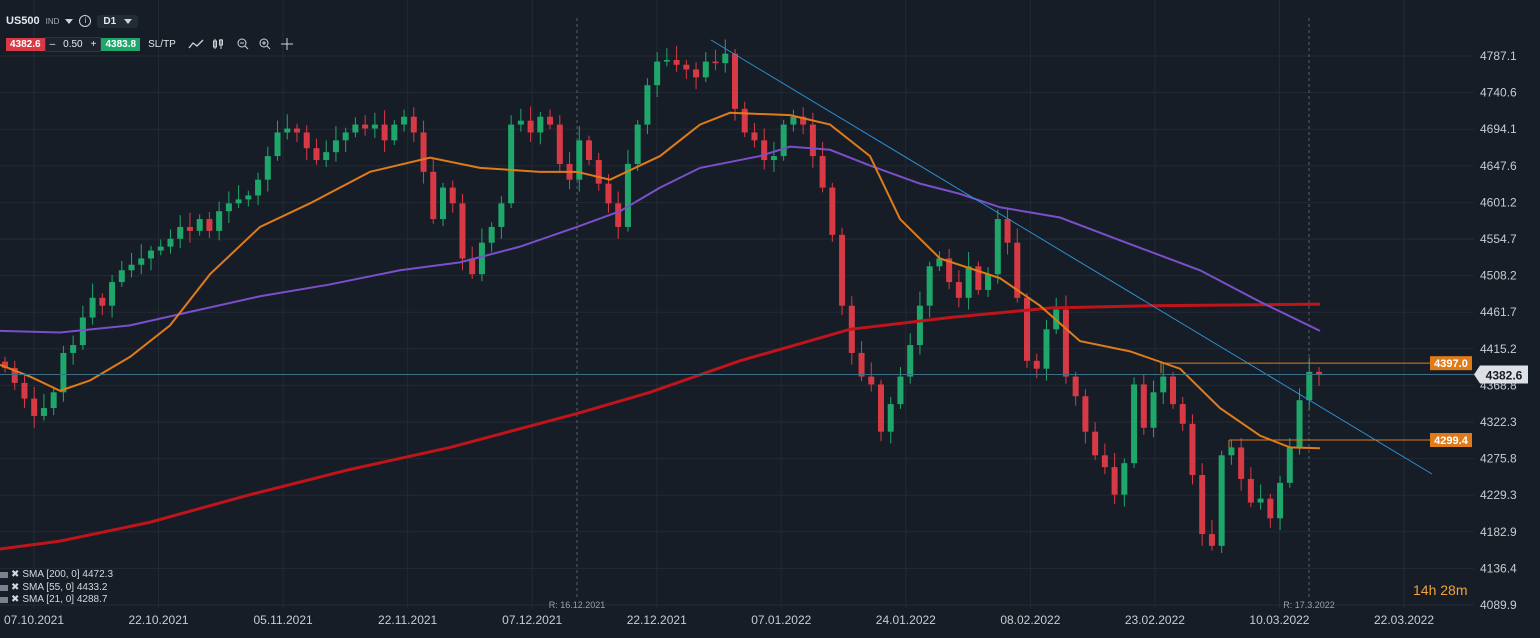 The height and width of the screenshot is (638, 1540). I want to click on info-icon: i, so click(85, 21).